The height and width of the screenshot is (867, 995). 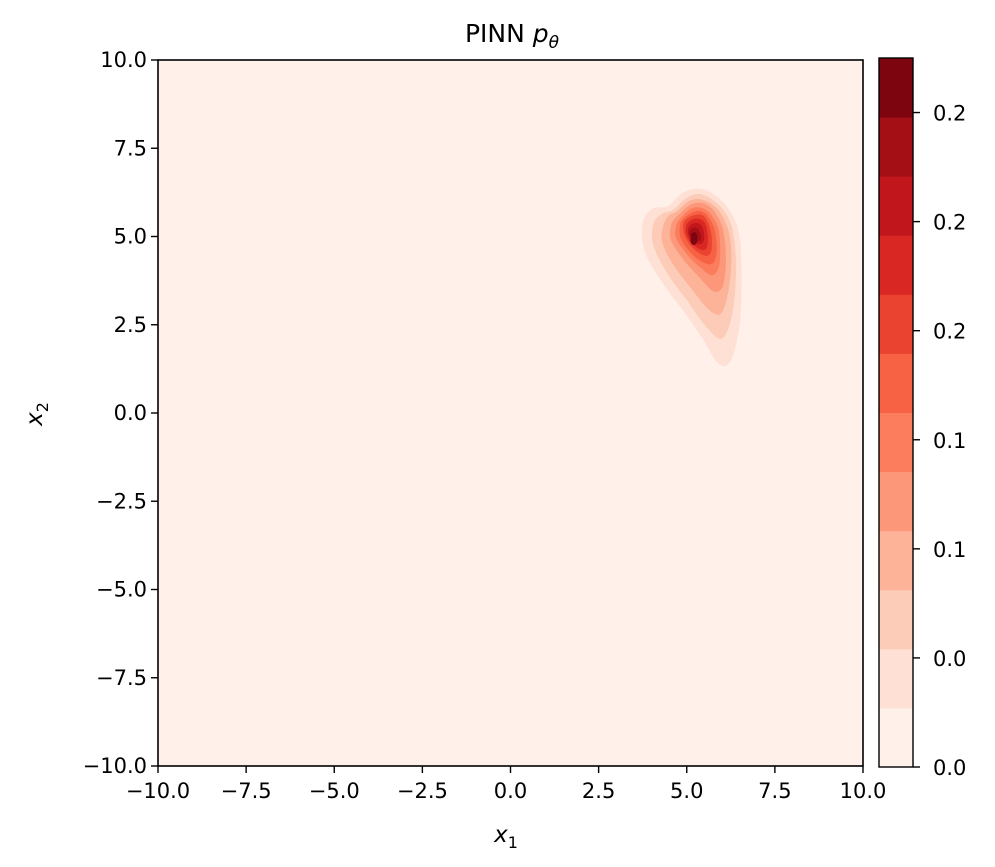 What do you see at coordinates (334, 791) in the screenshot?
I see `x-tick-label: −5.0` at bounding box center [334, 791].